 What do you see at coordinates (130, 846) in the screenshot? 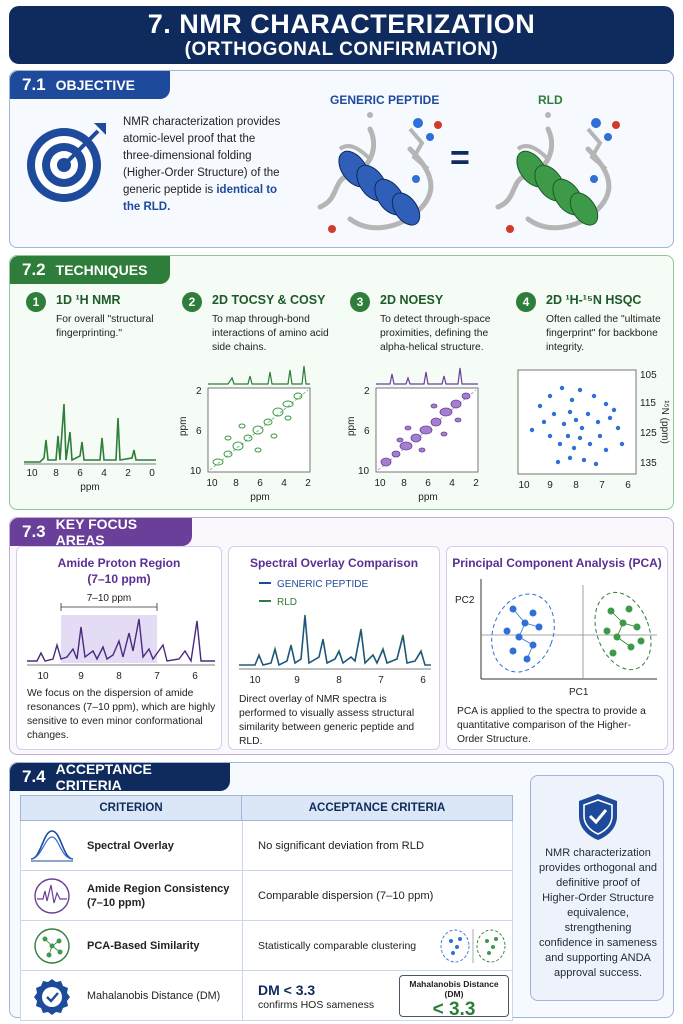
I see `criterion-label: Spectral Overlay` at bounding box center [130, 846].